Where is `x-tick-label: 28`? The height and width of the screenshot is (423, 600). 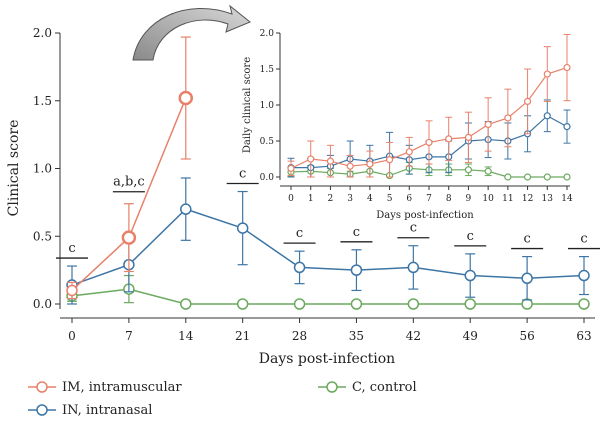 x-tick-label: 28 is located at coordinates (299, 336).